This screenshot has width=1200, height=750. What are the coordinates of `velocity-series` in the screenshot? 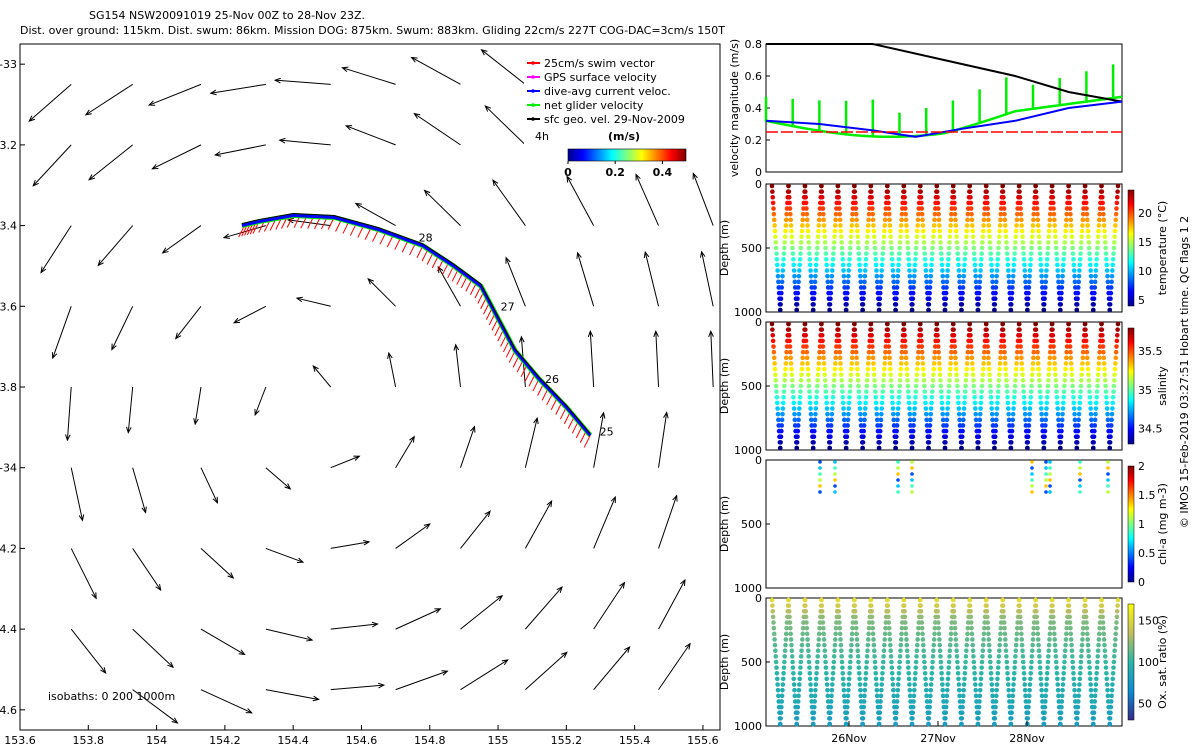 It's located at (943, 91).